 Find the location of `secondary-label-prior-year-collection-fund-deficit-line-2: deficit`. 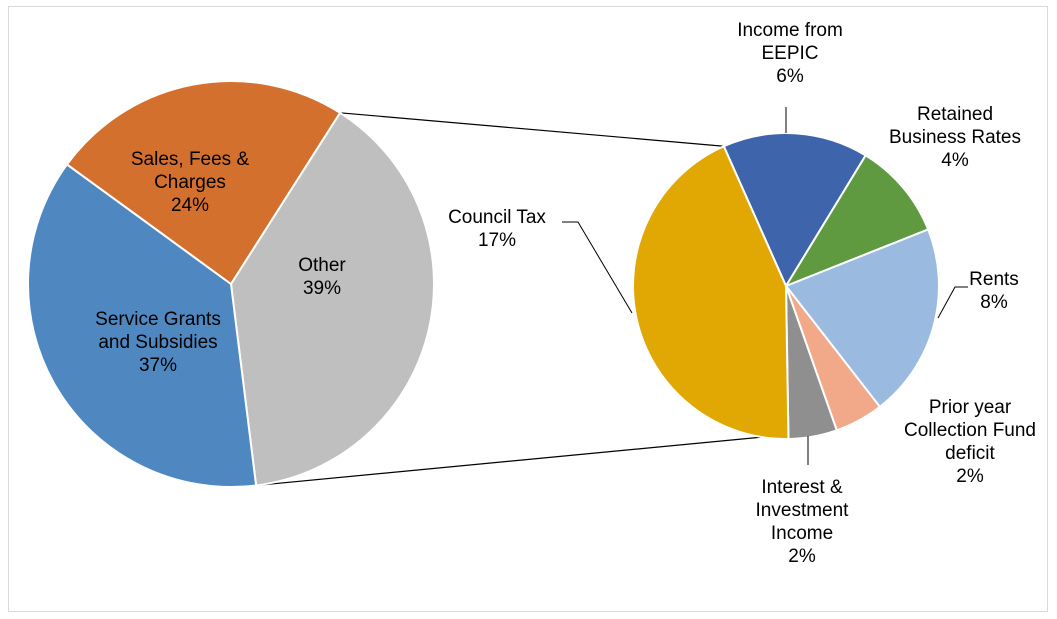

secondary-label-prior-year-collection-fund-deficit-line-2: deficit is located at coordinates (970, 453).